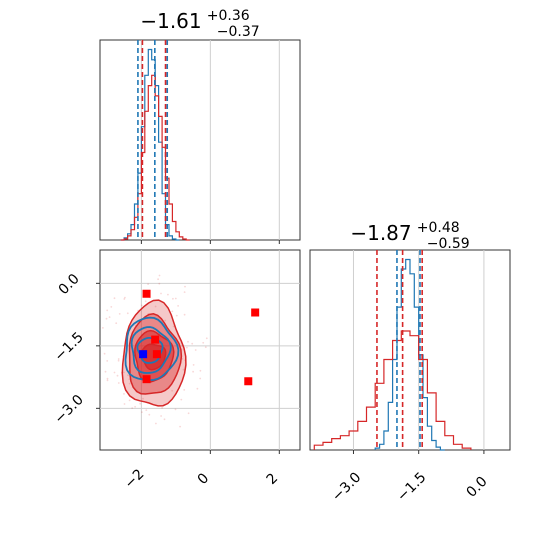  What do you see at coordinates (438, 228) in the screenshot?
I see `hist-panel-2-title-sup: +0.48` at bounding box center [438, 228].